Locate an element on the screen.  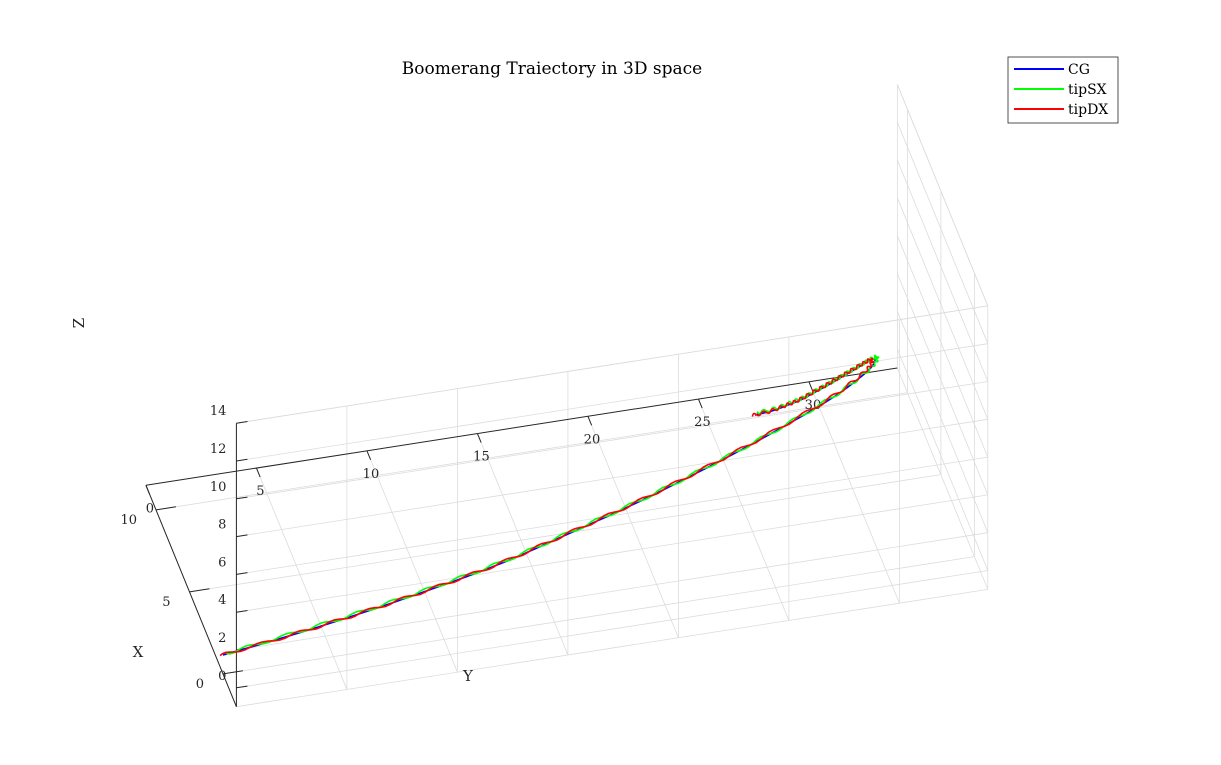
z-axis-label: Z is located at coordinates (79, 323).